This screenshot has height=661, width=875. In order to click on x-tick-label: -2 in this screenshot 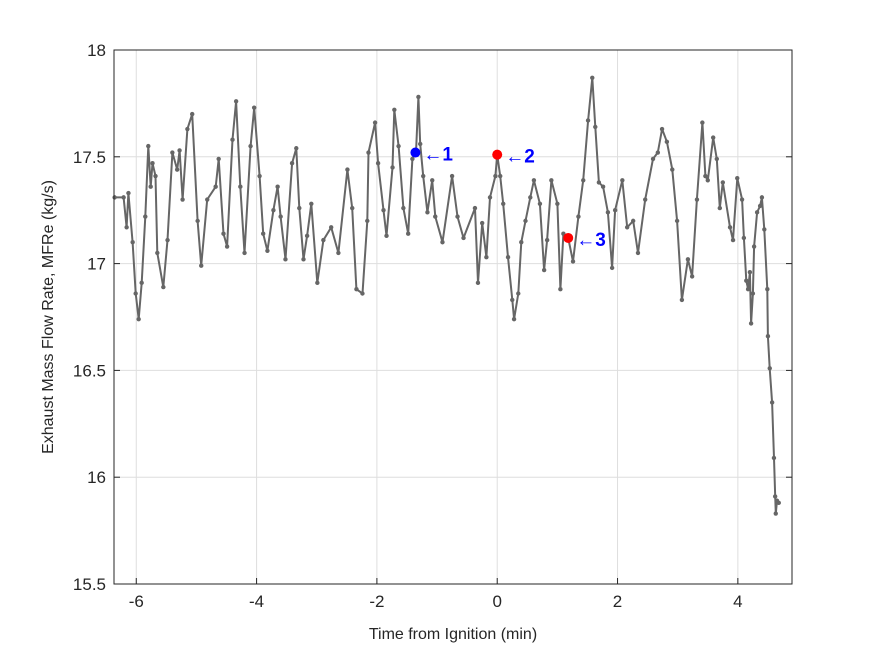, I will do `click(376, 601)`.